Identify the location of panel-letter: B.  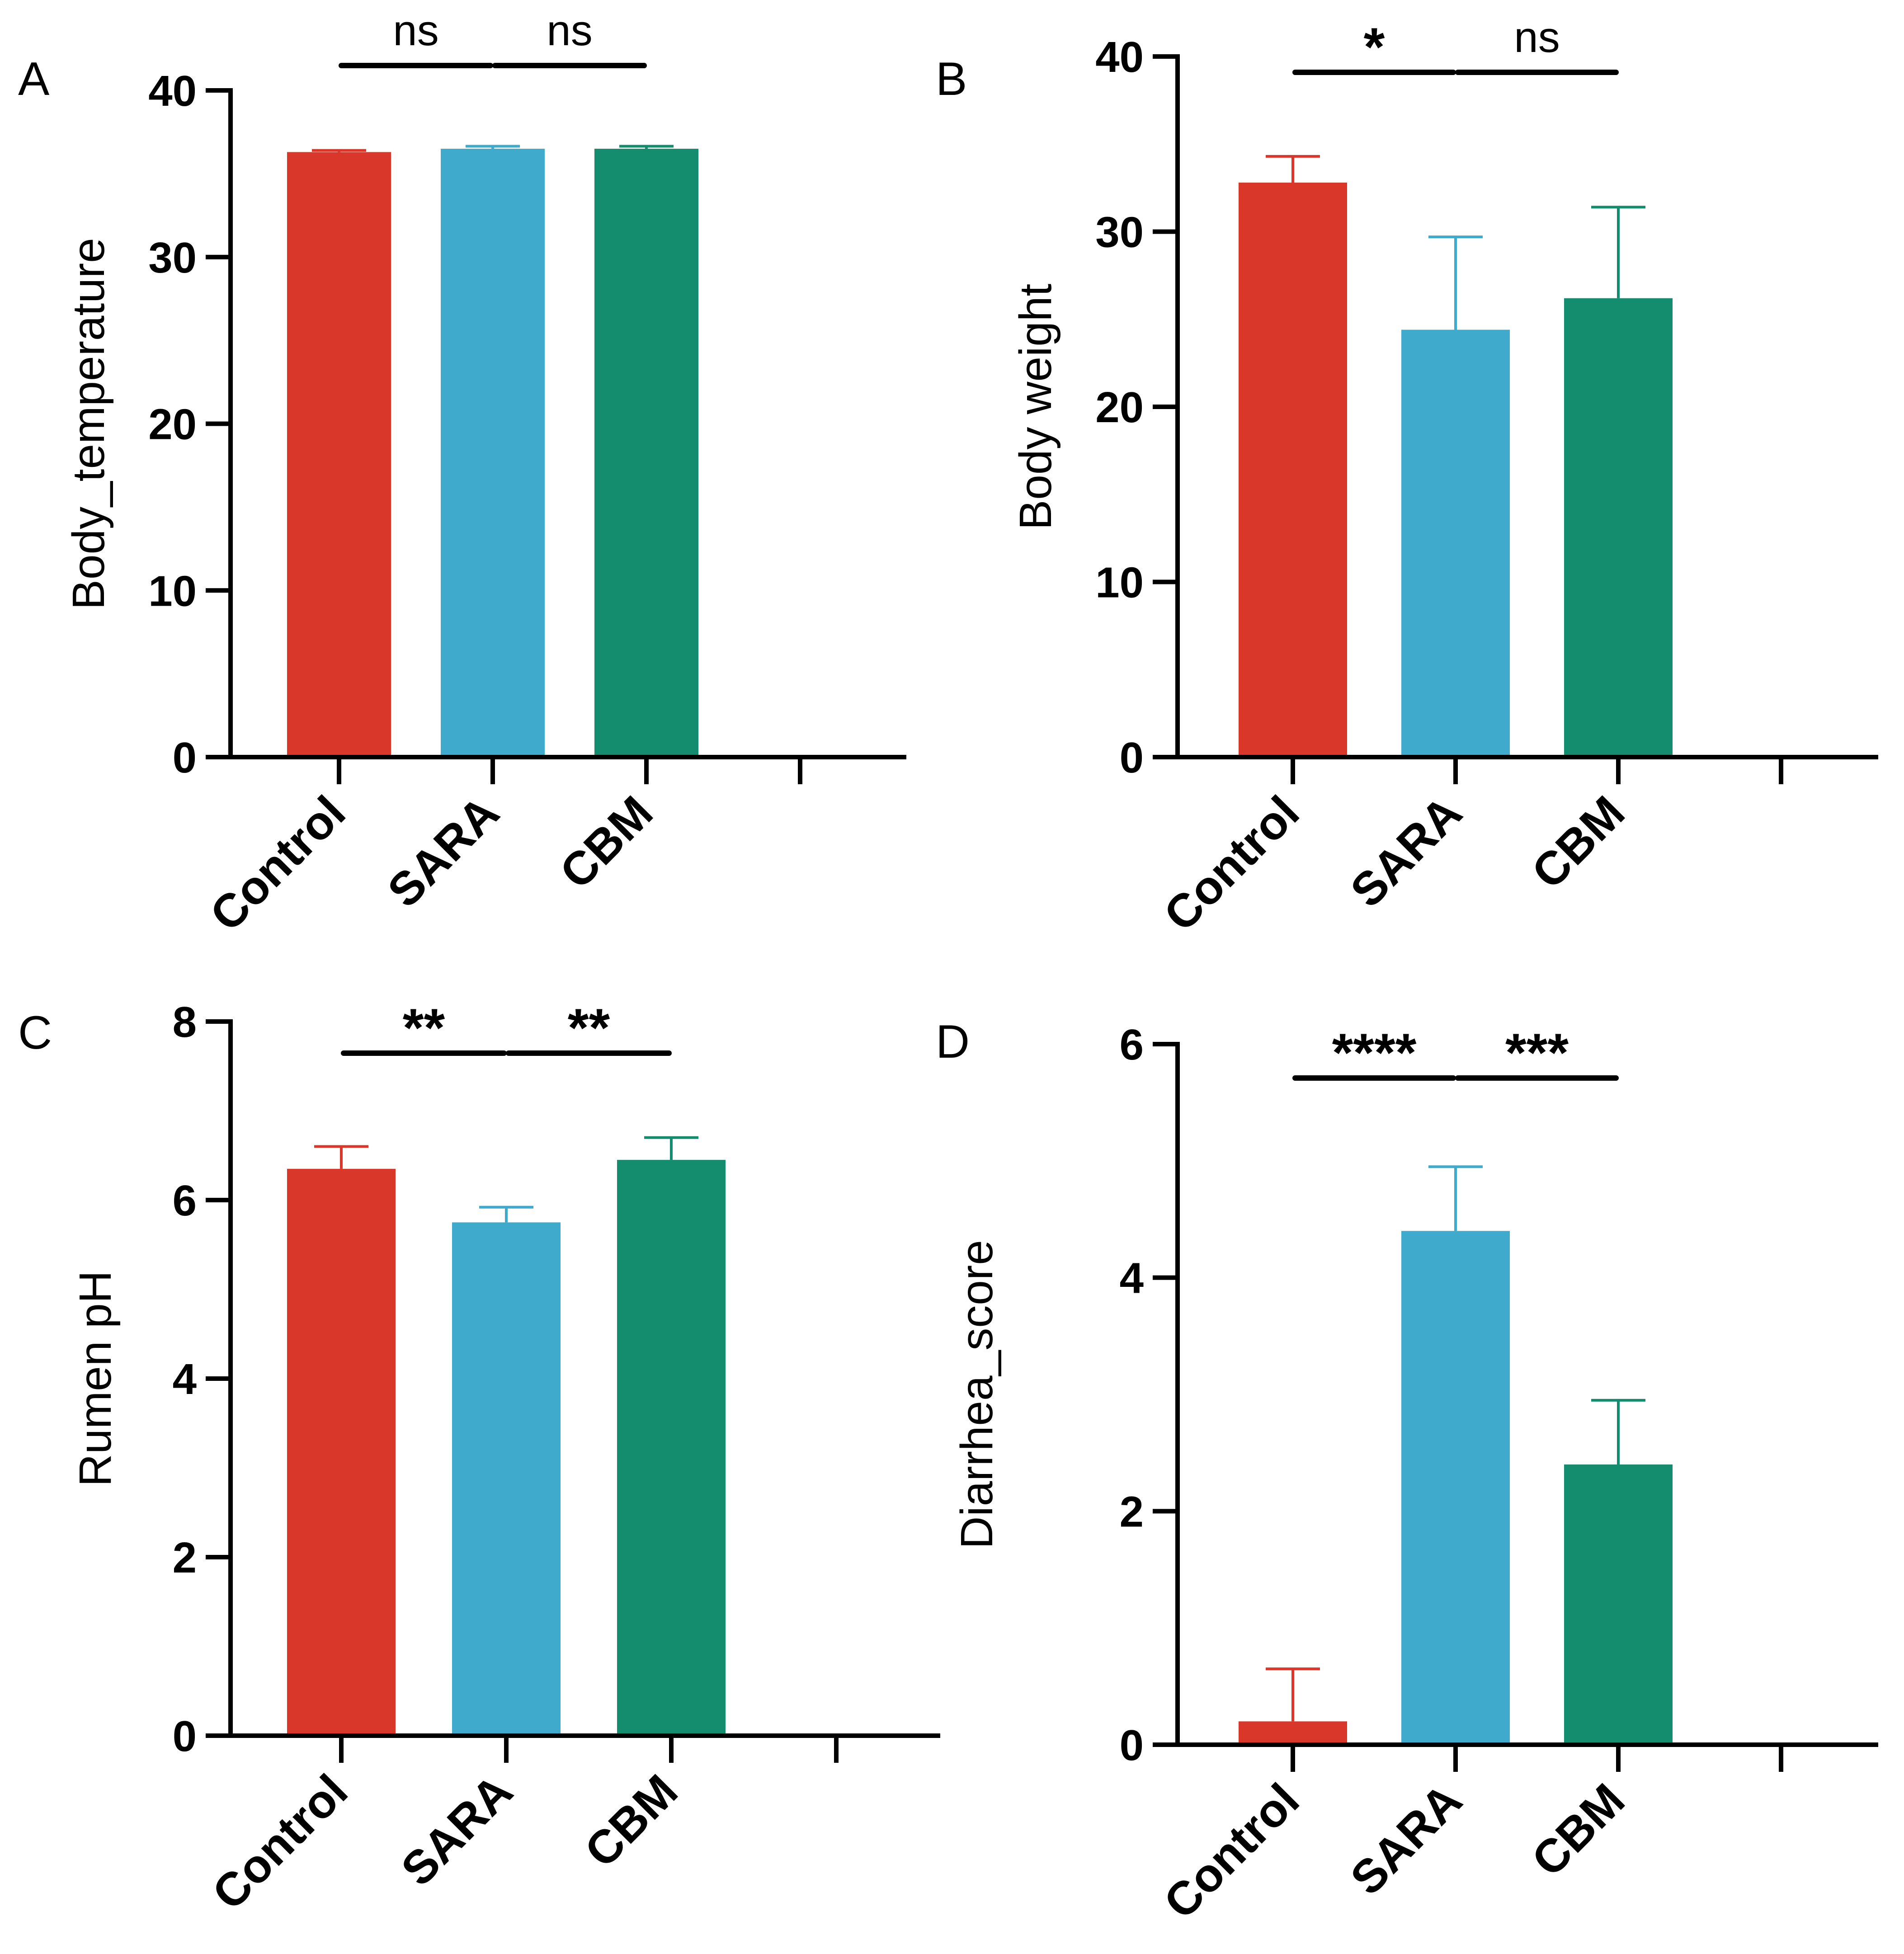
(952, 79).